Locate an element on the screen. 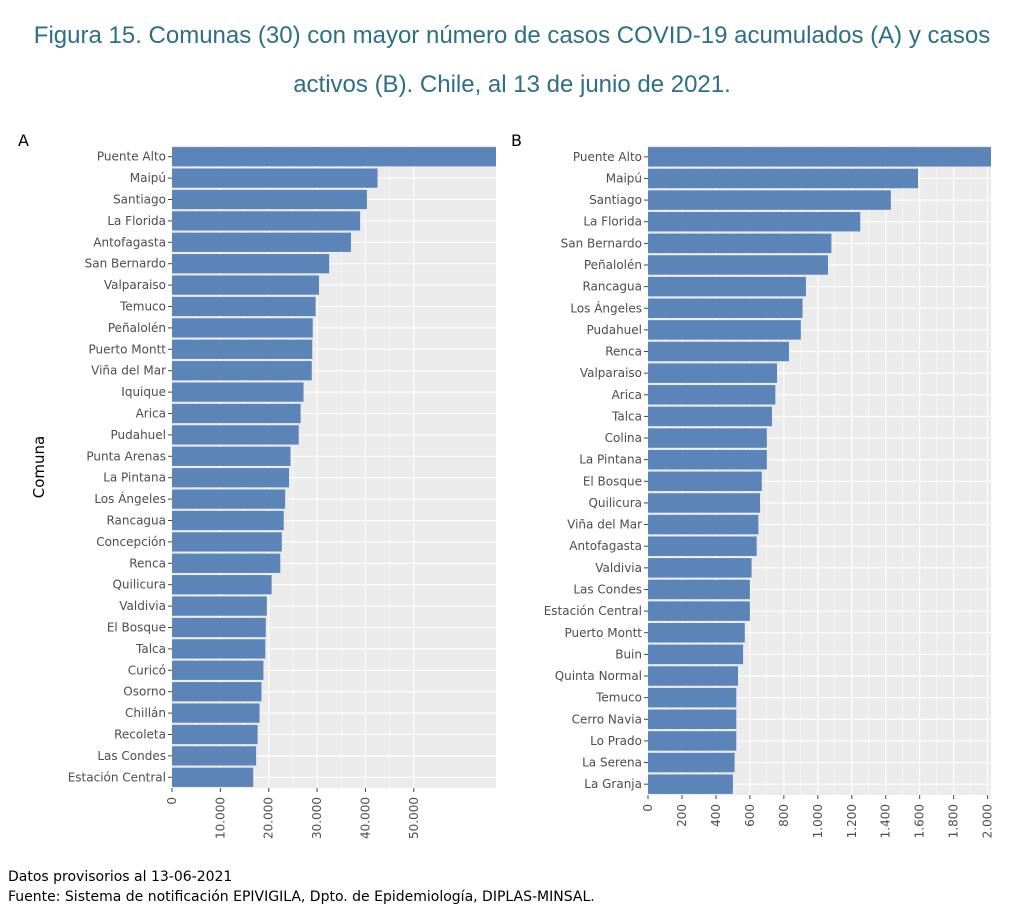  y-tick-label: Cerro Navia is located at coordinates (607, 719).